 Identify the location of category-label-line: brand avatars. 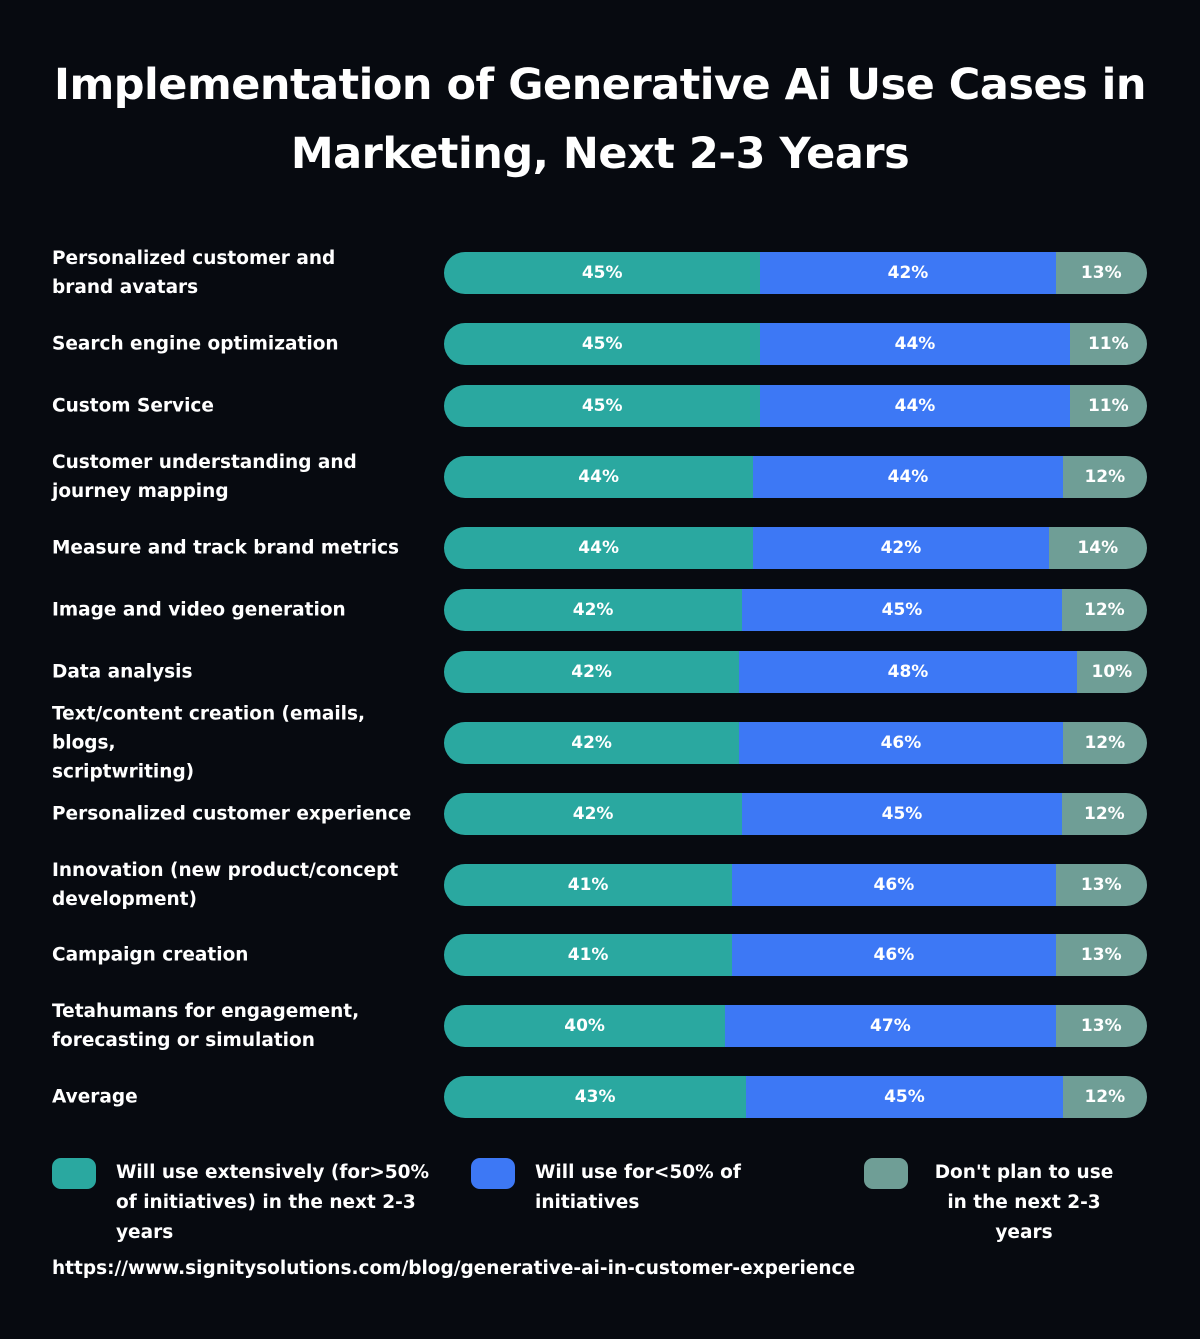
(125, 287).